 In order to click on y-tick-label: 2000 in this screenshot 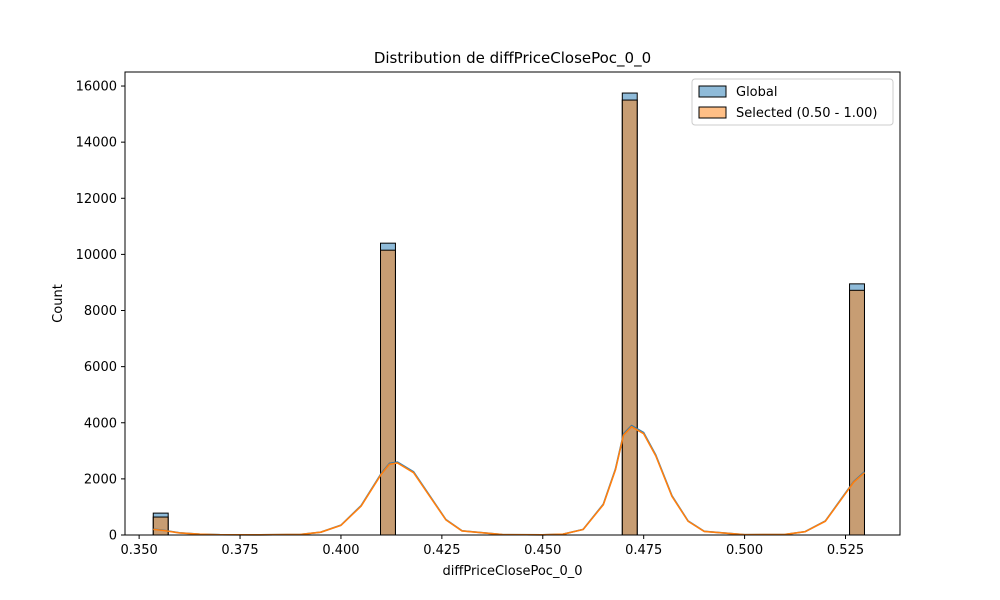, I will do `click(100, 479)`.